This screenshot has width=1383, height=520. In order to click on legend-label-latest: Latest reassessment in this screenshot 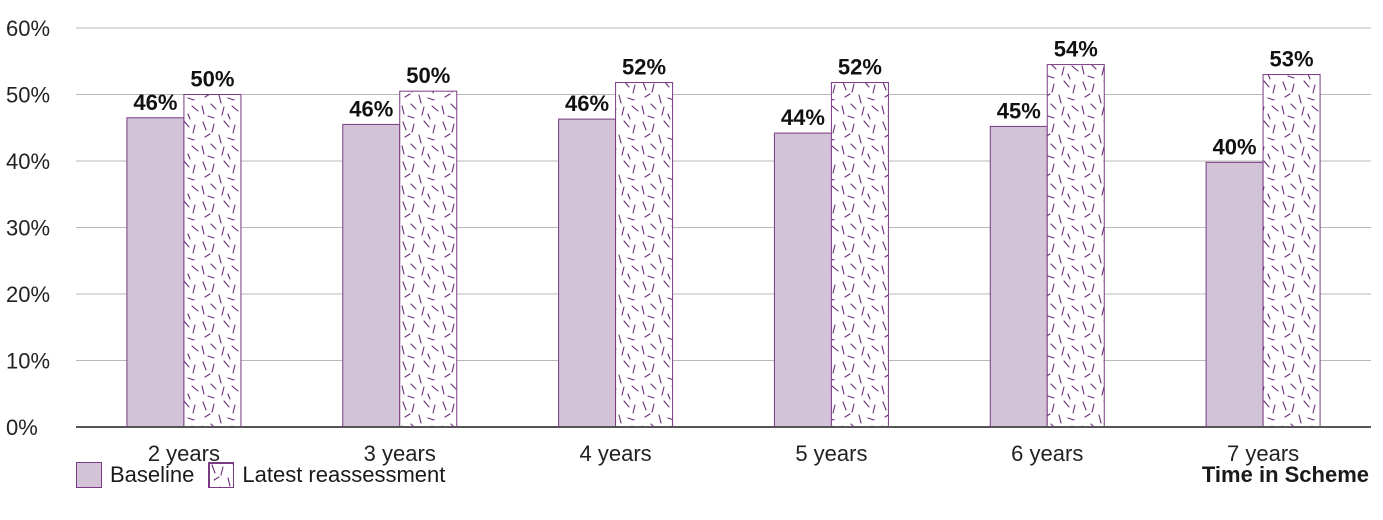, I will do `click(344, 474)`.